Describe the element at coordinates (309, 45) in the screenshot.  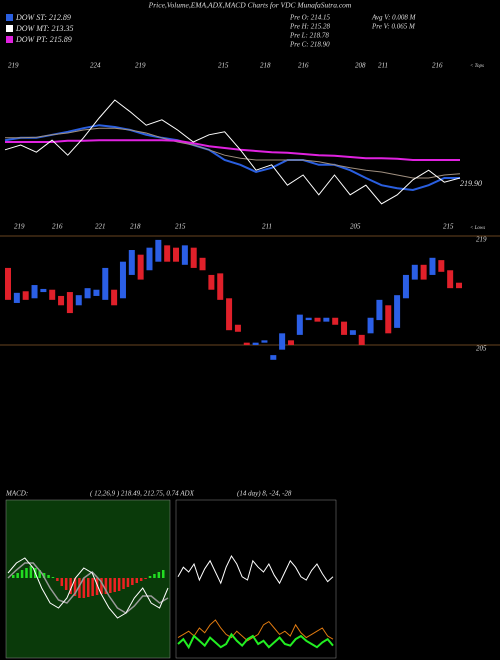
I see `info-text: Pre C: 218.90` at that location.